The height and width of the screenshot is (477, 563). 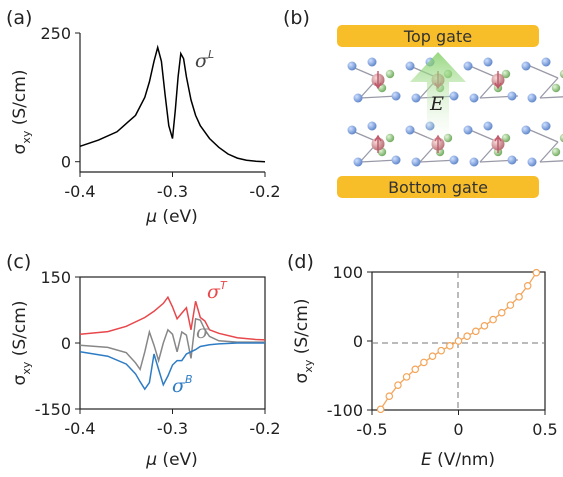 I want to click on panel-c-xlabel: μ (eV), so click(x=171, y=460).